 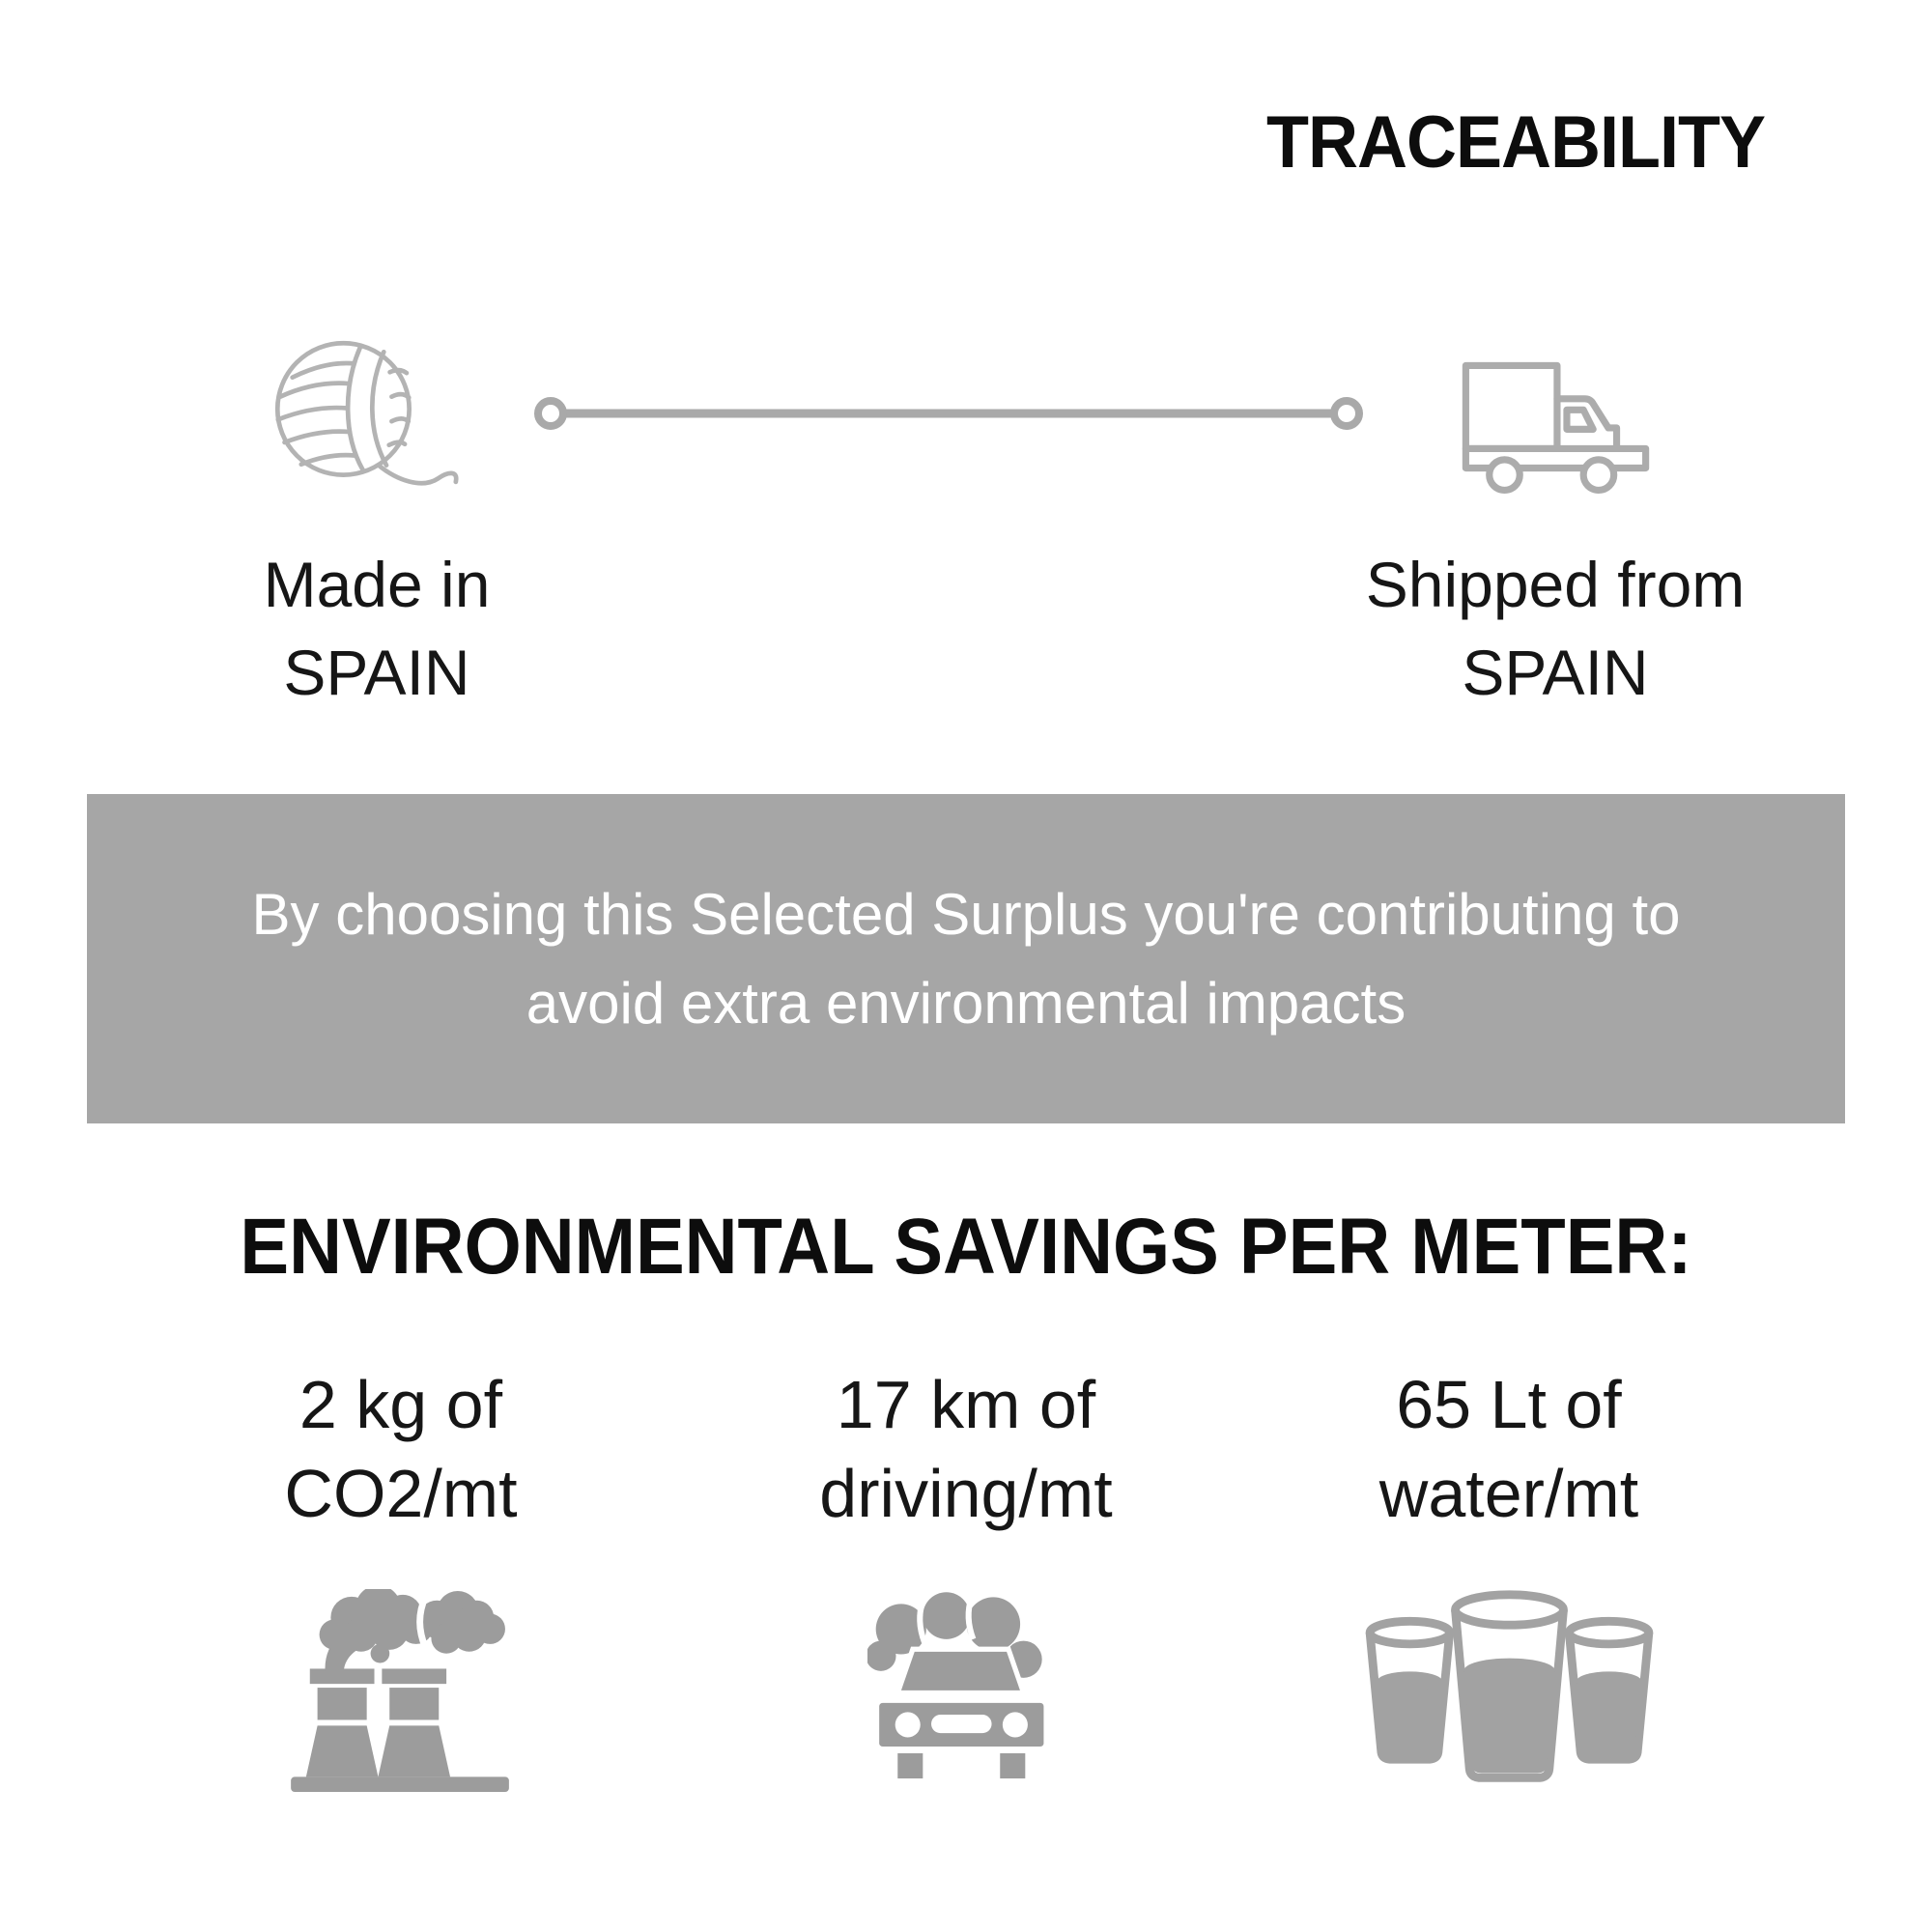 What do you see at coordinates (377, 523) in the screenshot?
I see `origin-node: Made in SPAIN` at bounding box center [377, 523].